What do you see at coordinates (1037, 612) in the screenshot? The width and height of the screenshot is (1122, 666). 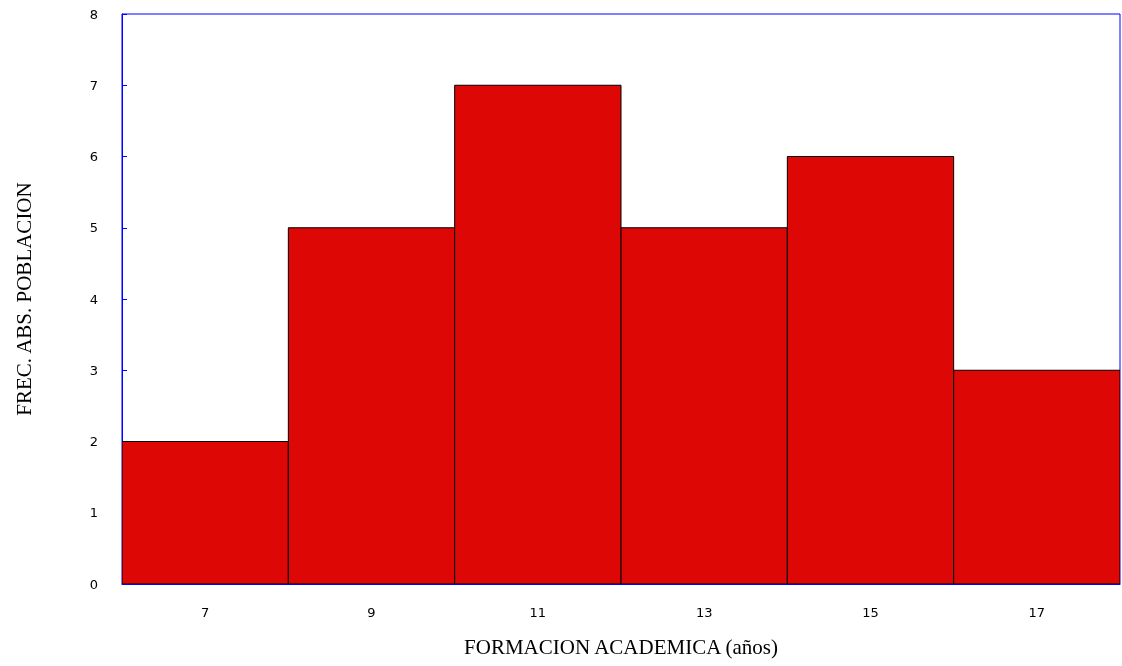 I see `x-tick-label: 17` at bounding box center [1037, 612].